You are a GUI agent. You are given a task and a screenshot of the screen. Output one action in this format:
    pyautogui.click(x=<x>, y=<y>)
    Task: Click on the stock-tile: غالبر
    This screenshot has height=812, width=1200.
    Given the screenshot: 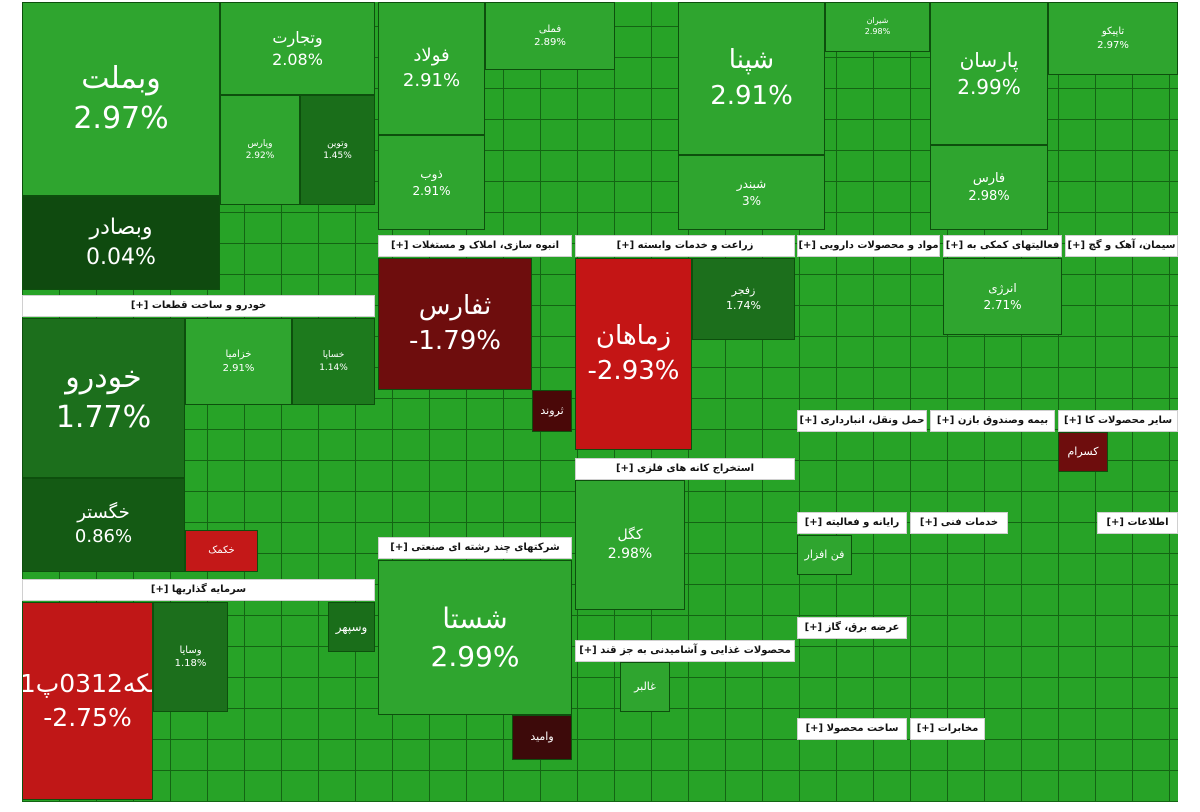 What is the action you would take?
    pyautogui.click(x=645, y=687)
    